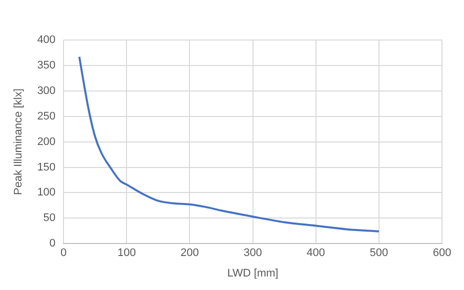  I want to click on y-tick-label: 200, so click(46, 142).